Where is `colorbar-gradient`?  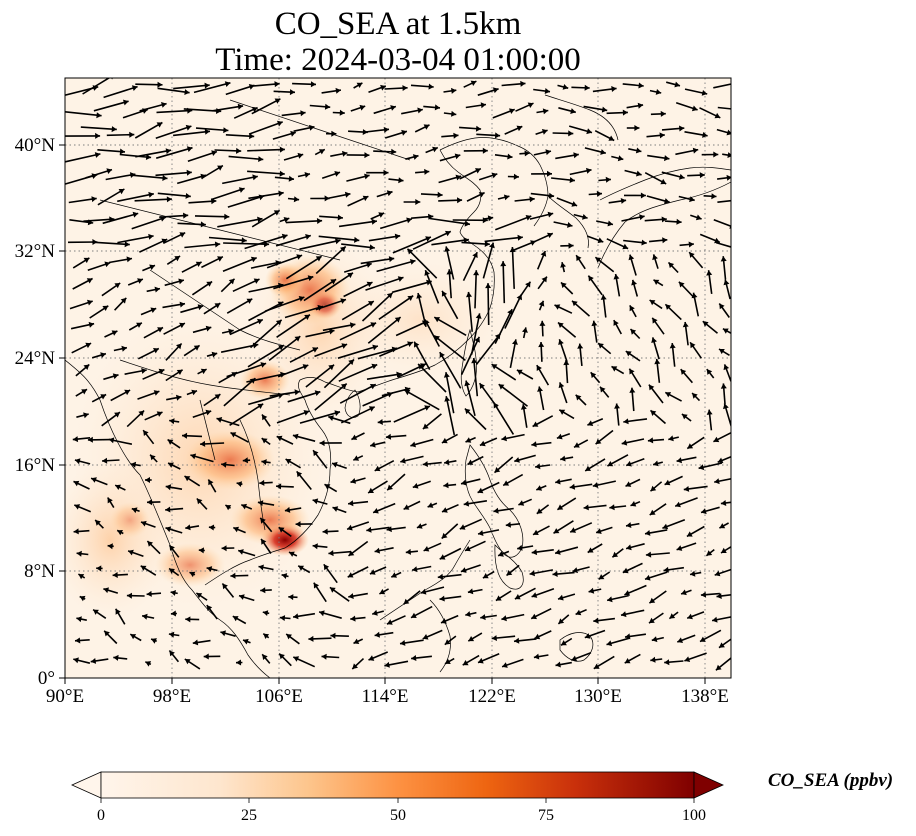
colorbar-gradient is located at coordinates (397, 785).